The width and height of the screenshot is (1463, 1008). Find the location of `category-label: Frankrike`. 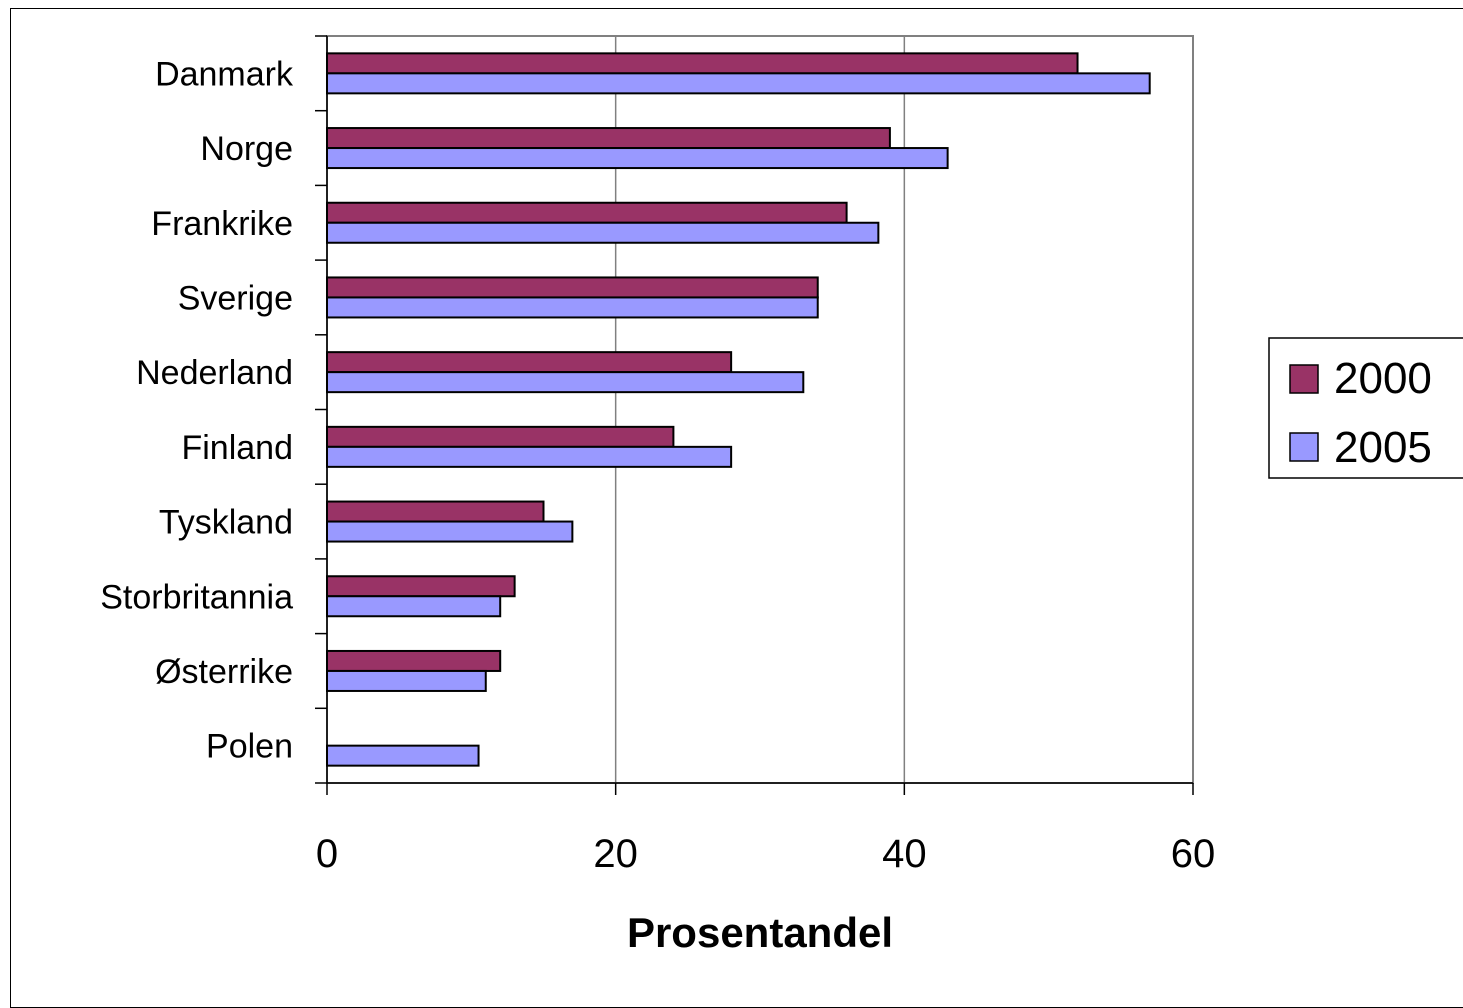

category-label: Frankrike is located at coordinates (222, 224).